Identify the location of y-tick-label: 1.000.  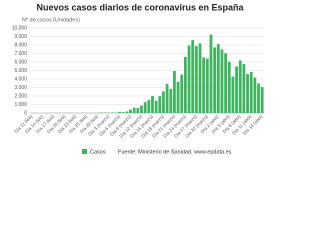
(20, 105).